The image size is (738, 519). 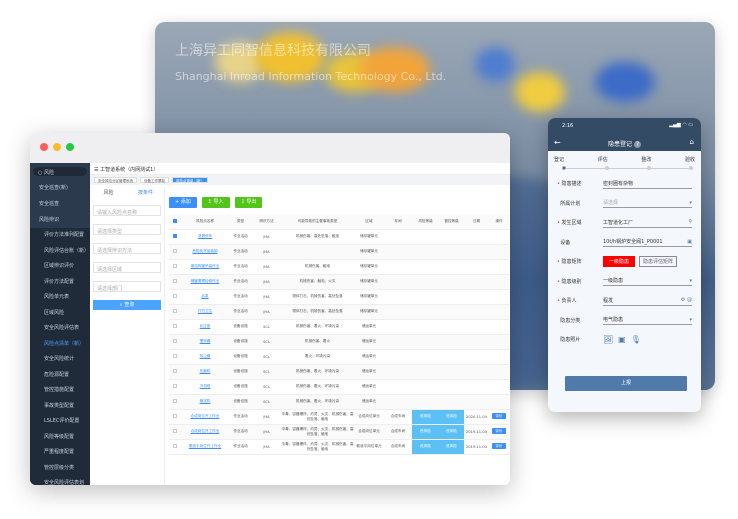 What do you see at coordinates (205, 237) in the screenshot?
I see `risk-point-link: 泄漏停车` at bounding box center [205, 237].